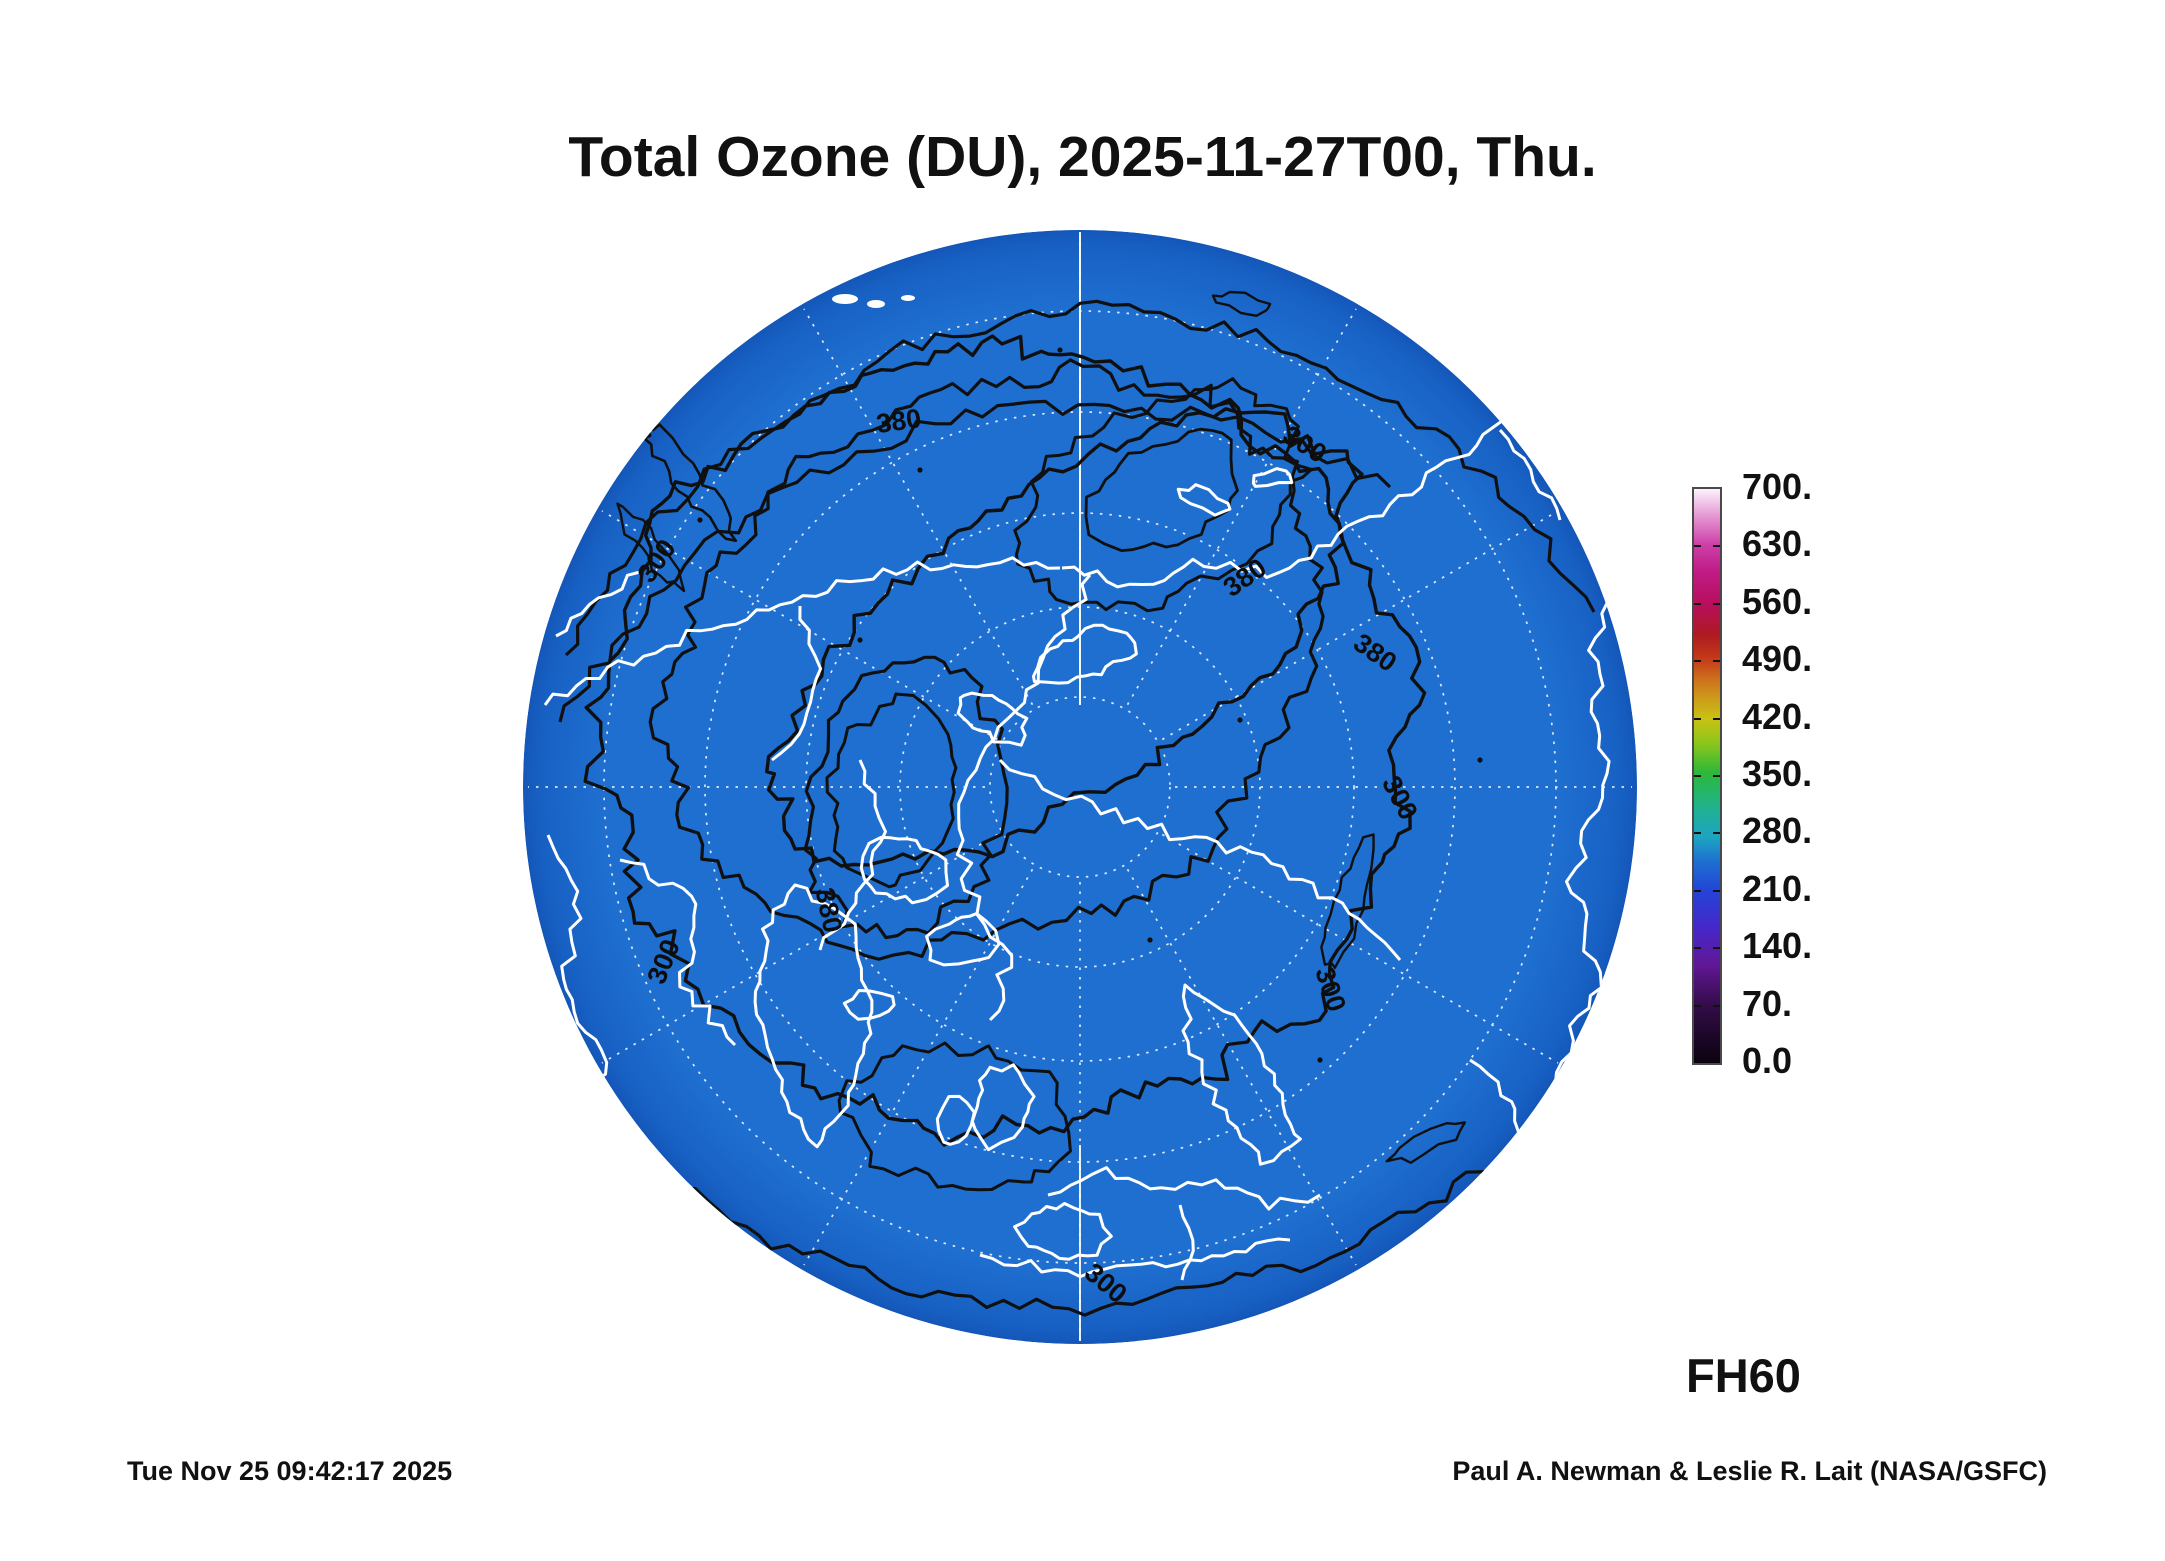  I want to click on colorbar-label: 70., so click(1767, 1003).